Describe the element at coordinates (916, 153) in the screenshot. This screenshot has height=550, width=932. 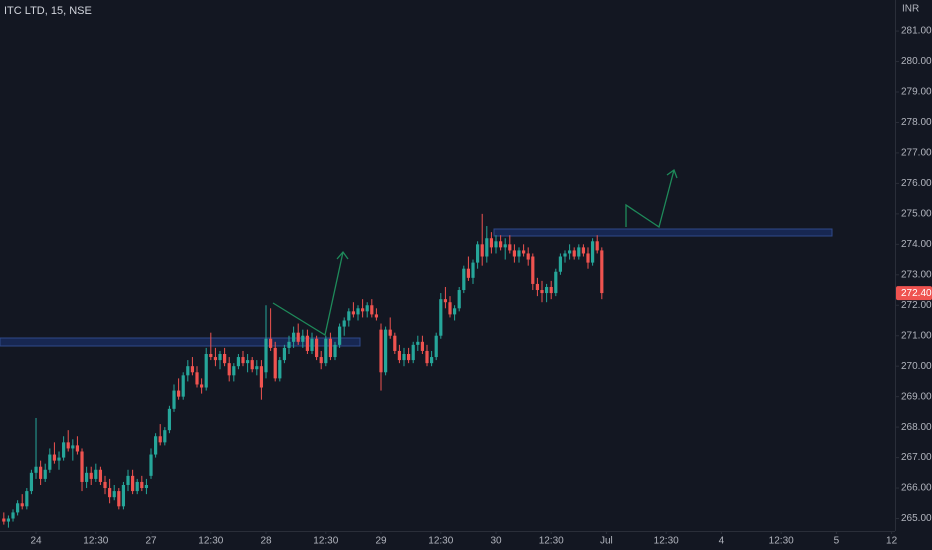
I see `y-tick-label: 277.00` at that location.